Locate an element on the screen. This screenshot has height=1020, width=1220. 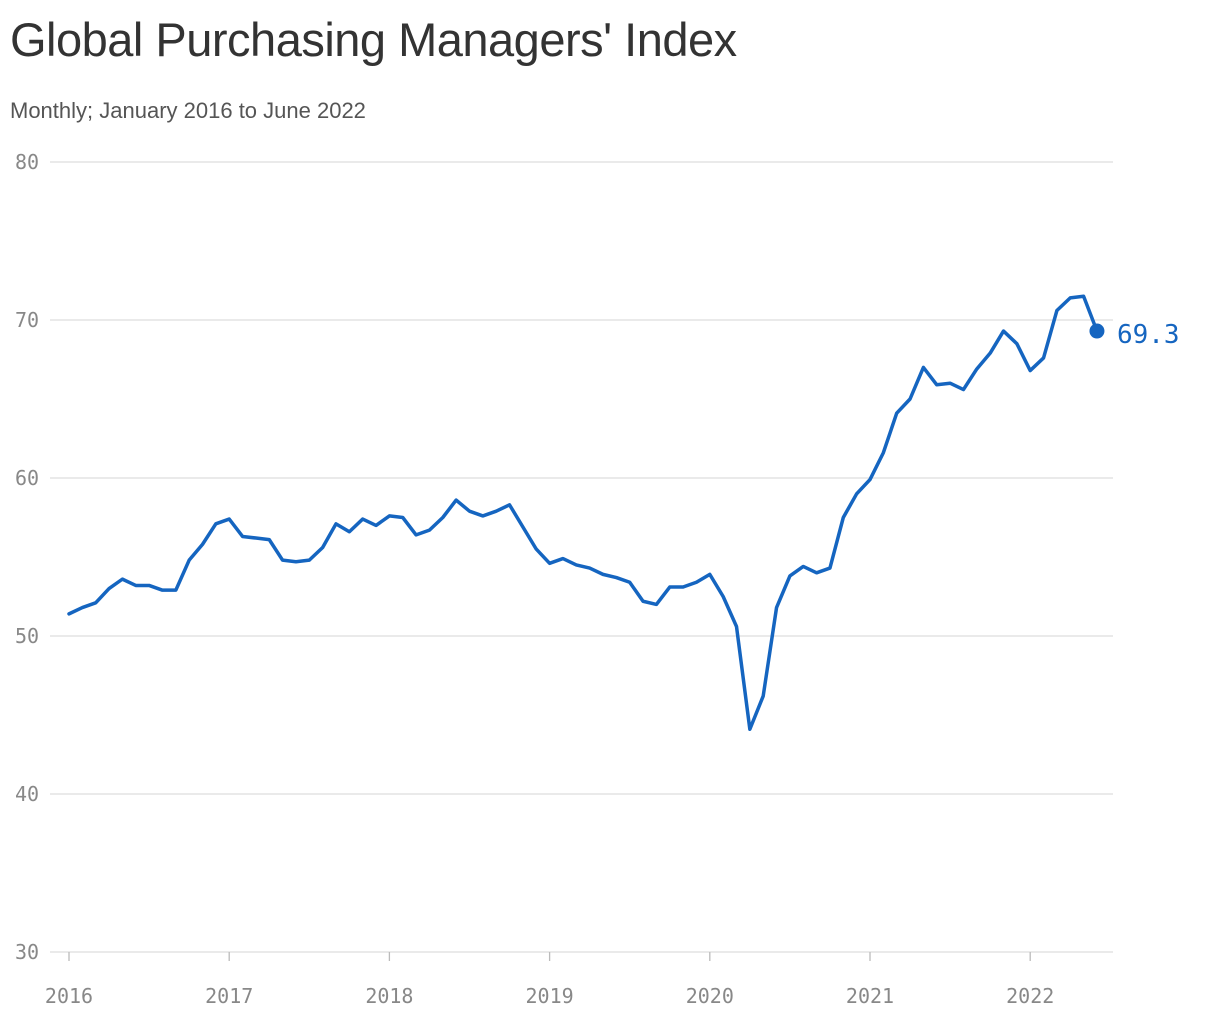
y-tick-label-60: 60 is located at coordinates (27, 478).